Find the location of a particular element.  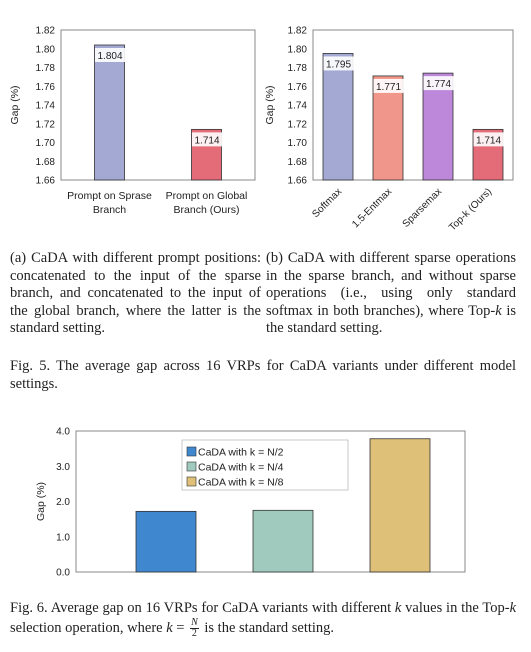

fig6-label: Fig. 6. is located at coordinates (29, 608).